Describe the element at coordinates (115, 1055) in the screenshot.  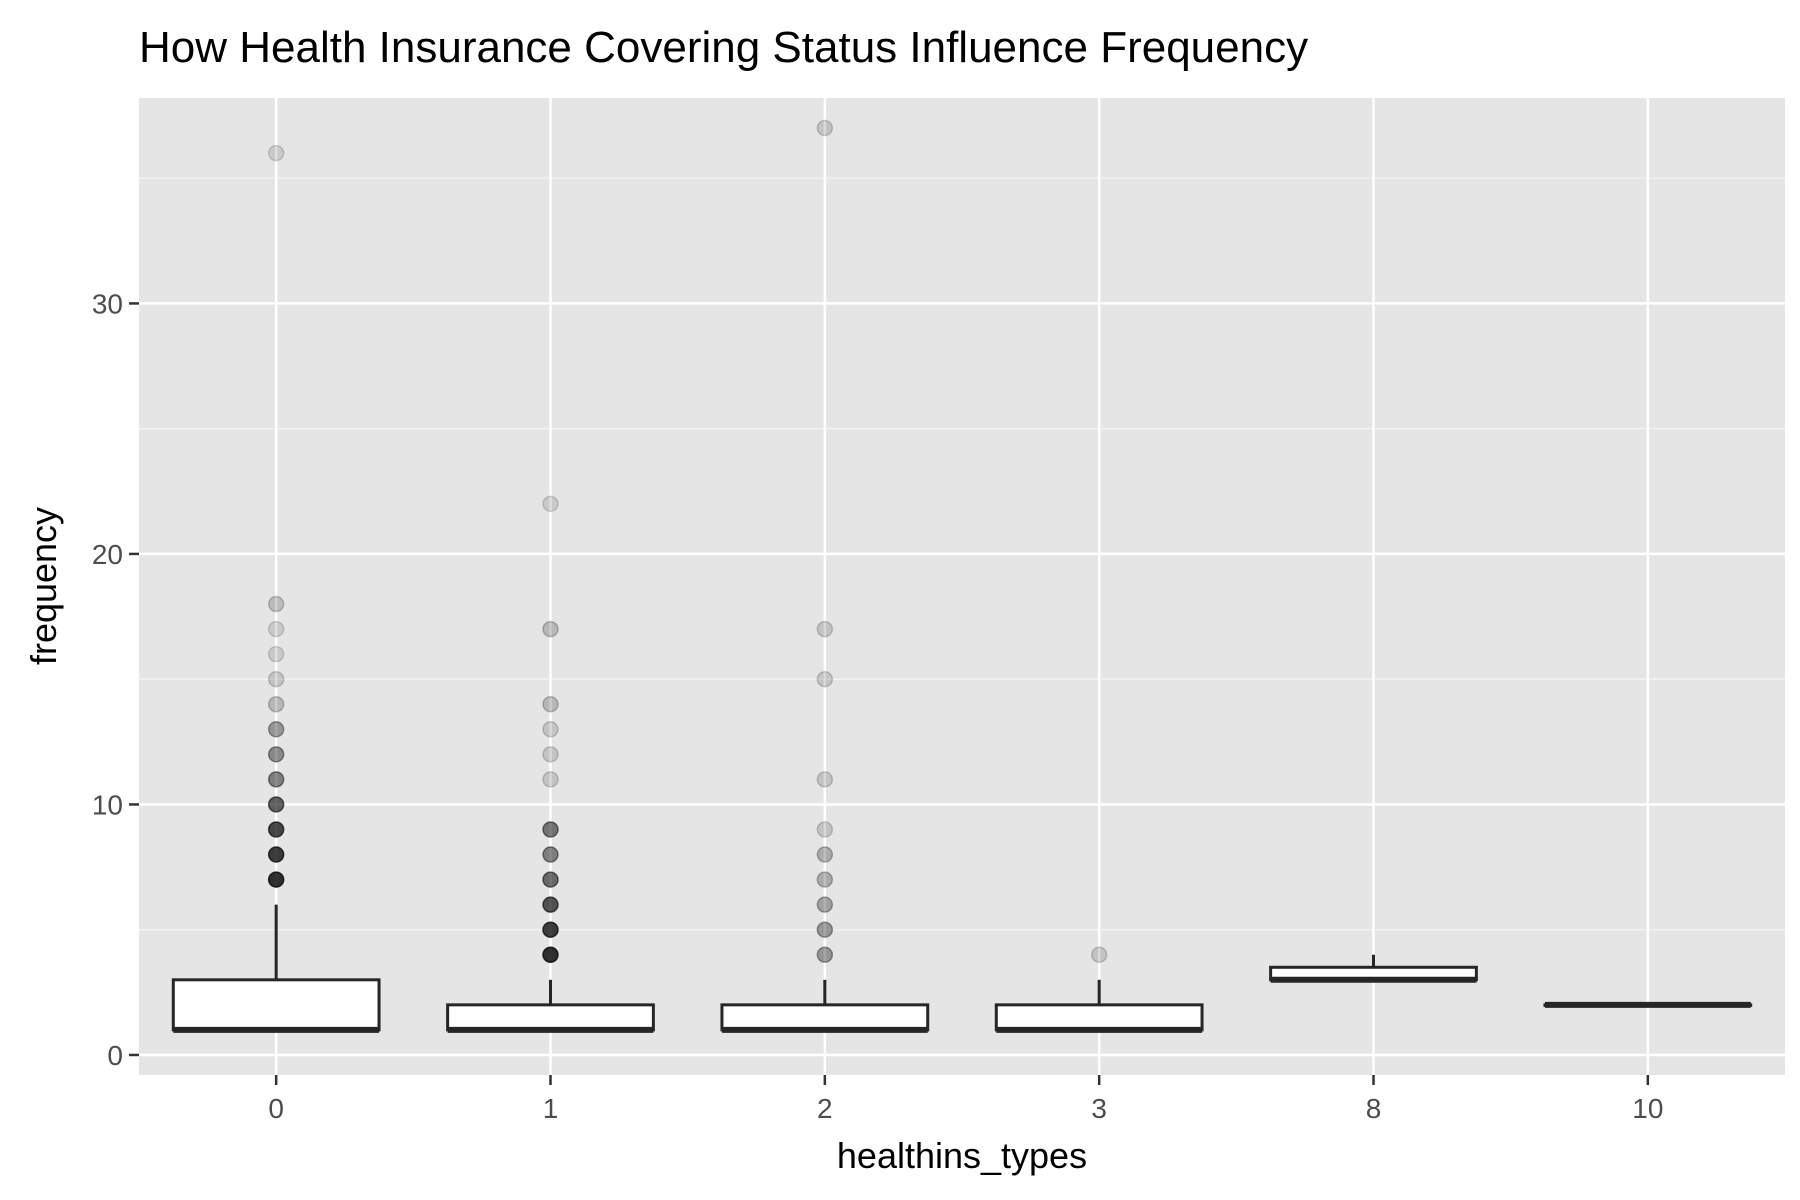
I see `y-tick-label: 0` at that location.